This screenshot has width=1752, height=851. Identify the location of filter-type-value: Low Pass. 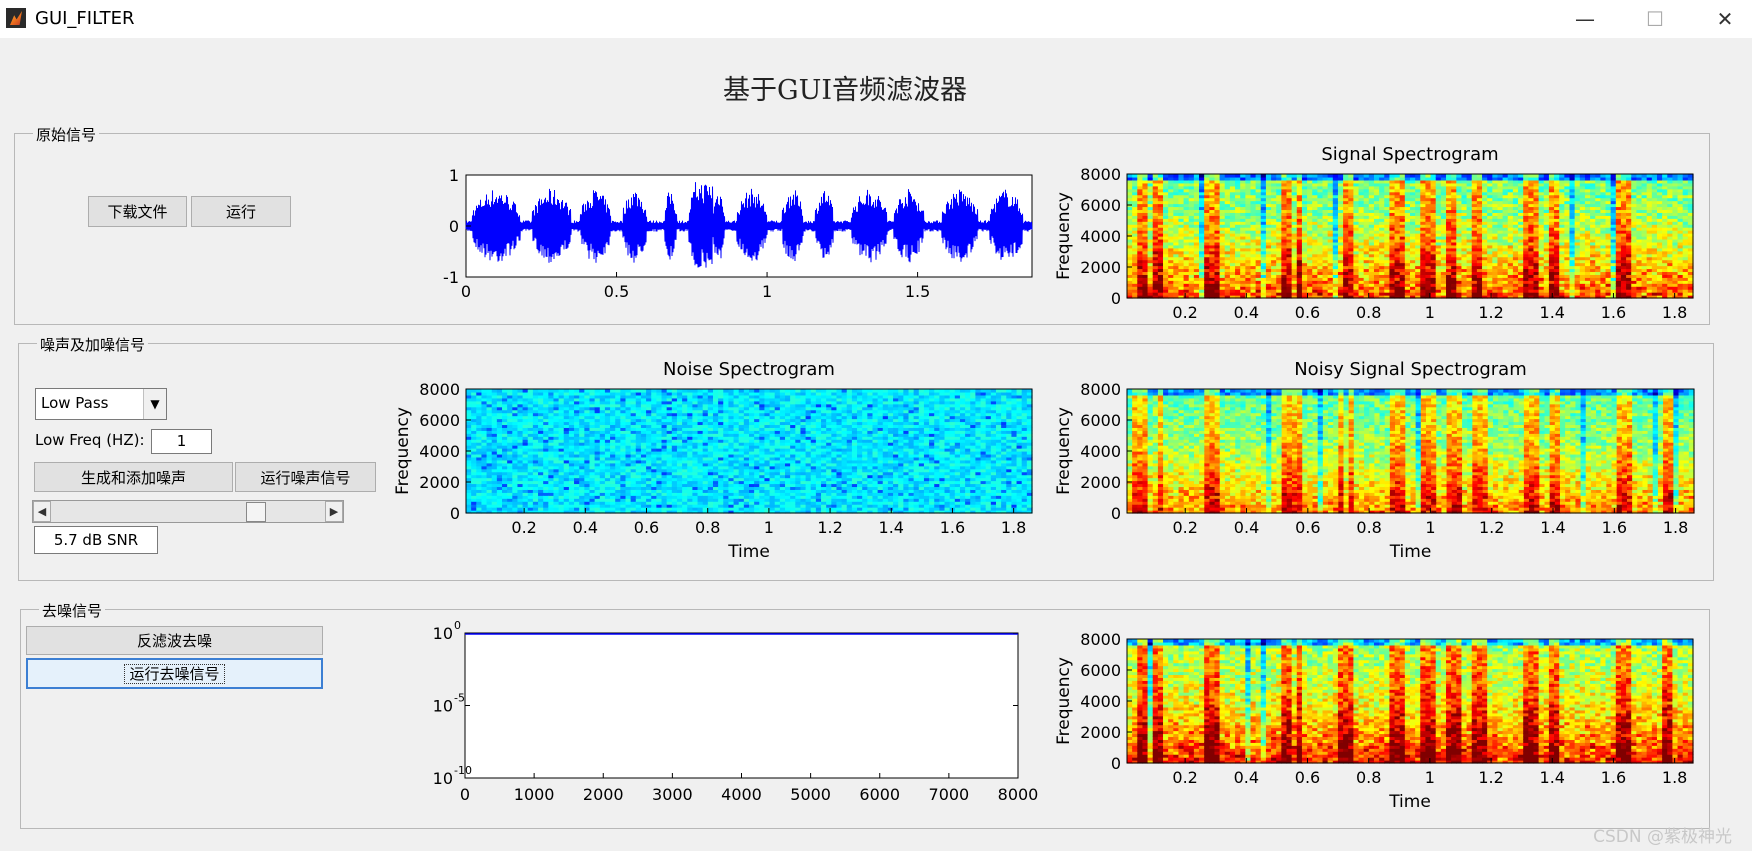
(75, 403).